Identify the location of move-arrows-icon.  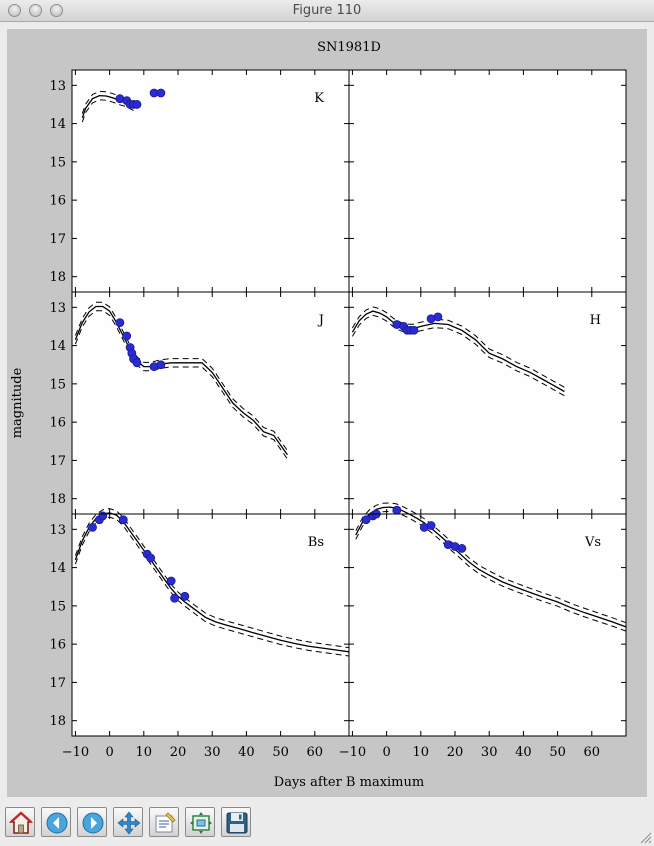
(129, 823).